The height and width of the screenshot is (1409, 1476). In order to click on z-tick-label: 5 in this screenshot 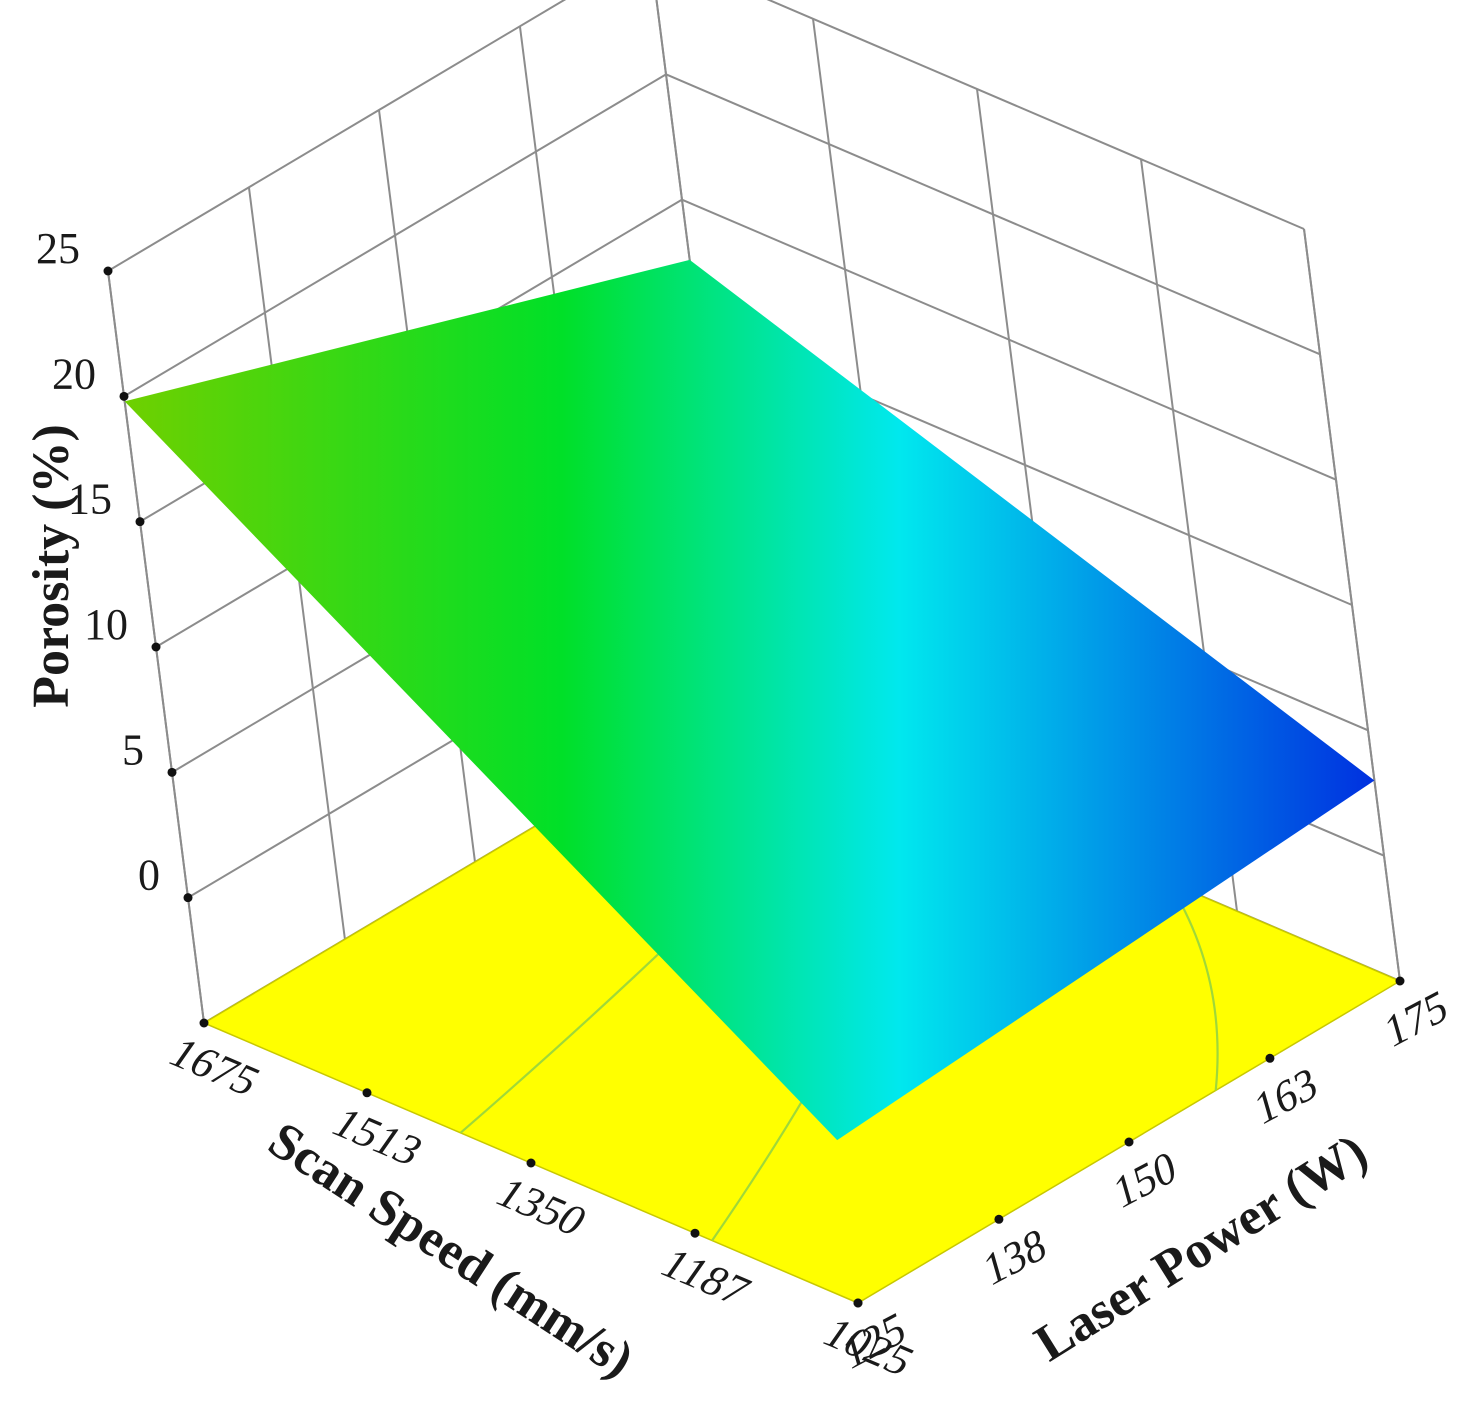, I will do `click(133, 749)`.